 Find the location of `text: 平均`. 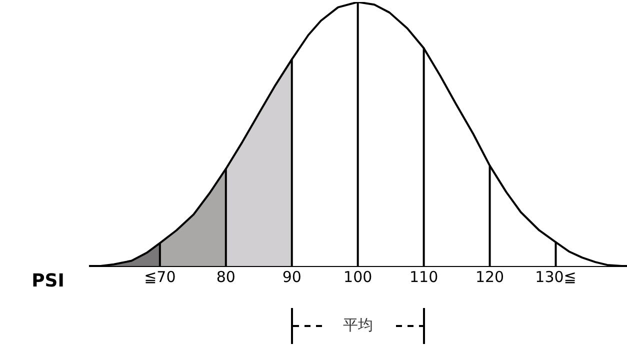

text: 平均 is located at coordinates (357, 325).